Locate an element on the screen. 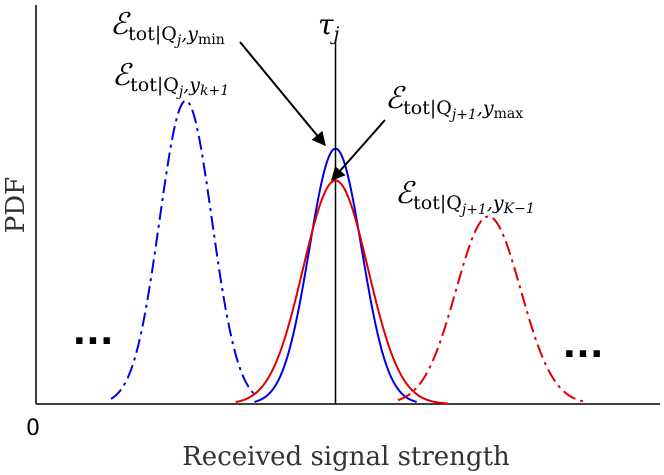 Image resolution: width=664 pixels, height=475 pixels. threshold-label-main: τ is located at coordinates (326, 24).